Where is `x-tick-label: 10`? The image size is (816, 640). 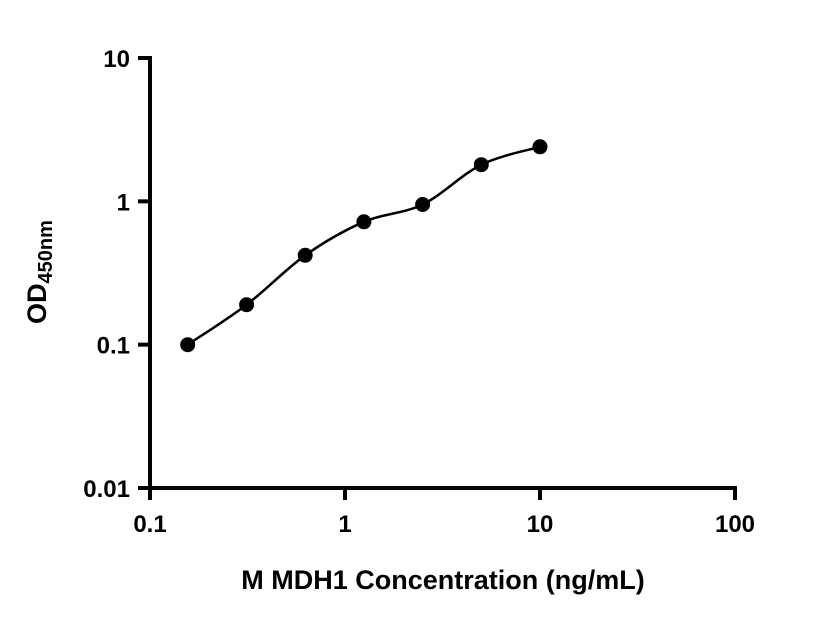 x-tick-label: 10 is located at coordinates (540, 524).